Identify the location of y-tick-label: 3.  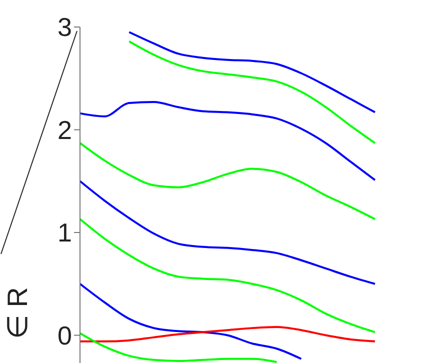
(65, 27).